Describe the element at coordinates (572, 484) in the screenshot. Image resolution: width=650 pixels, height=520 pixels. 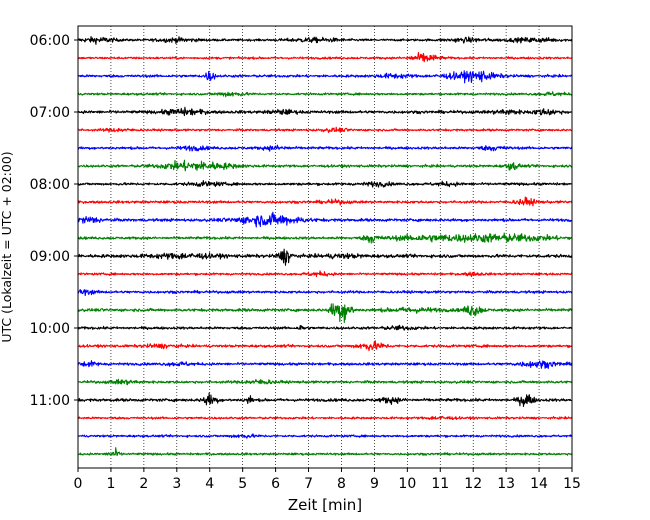
I see `x-tick-label: 15` at that location.